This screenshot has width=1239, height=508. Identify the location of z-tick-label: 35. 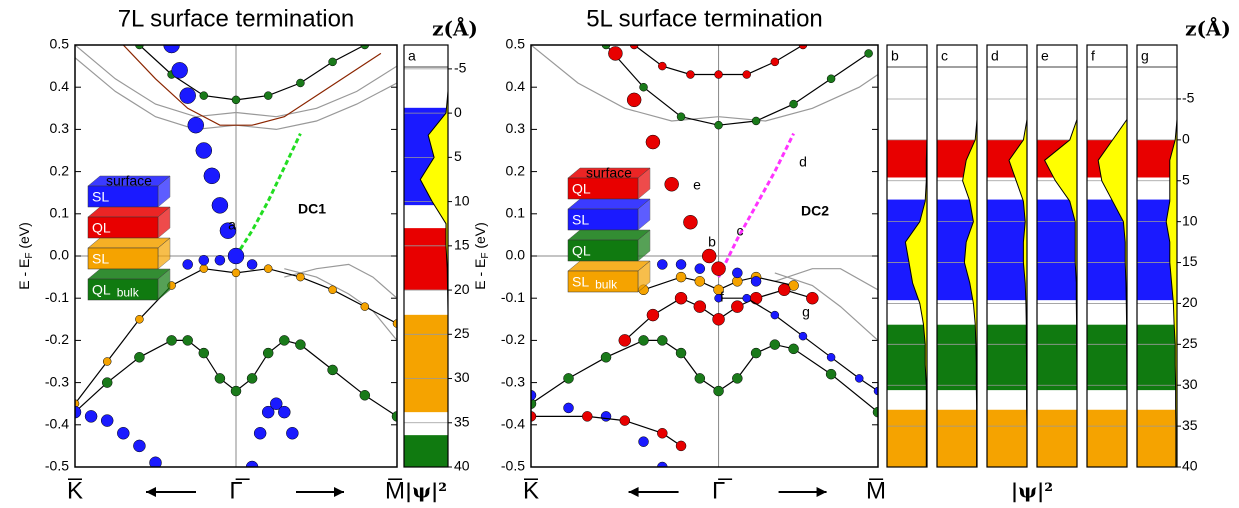
(1190, 425).